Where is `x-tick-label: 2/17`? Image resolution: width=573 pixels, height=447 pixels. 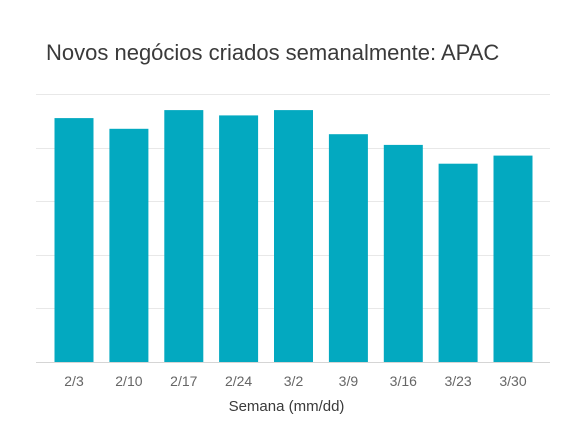
x-tick-label: 2/17 is located at coordinates (183, 381).